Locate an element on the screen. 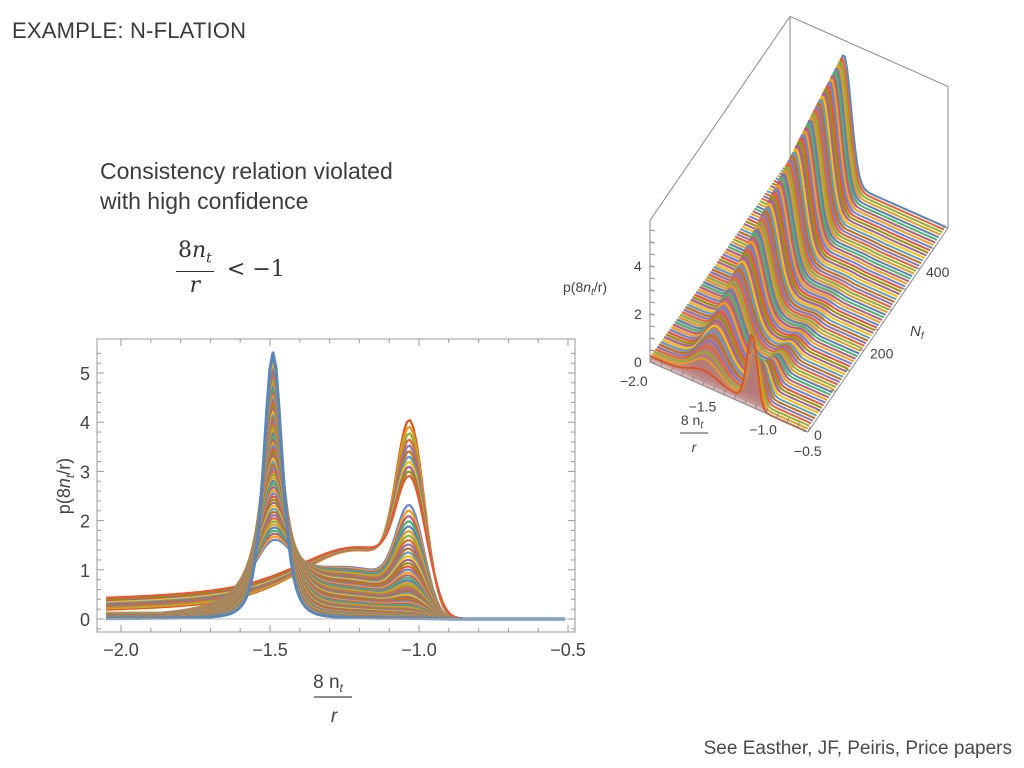 The image size is (1024, 768). y-tick-label: 4 is located at coordinates (85, 423).